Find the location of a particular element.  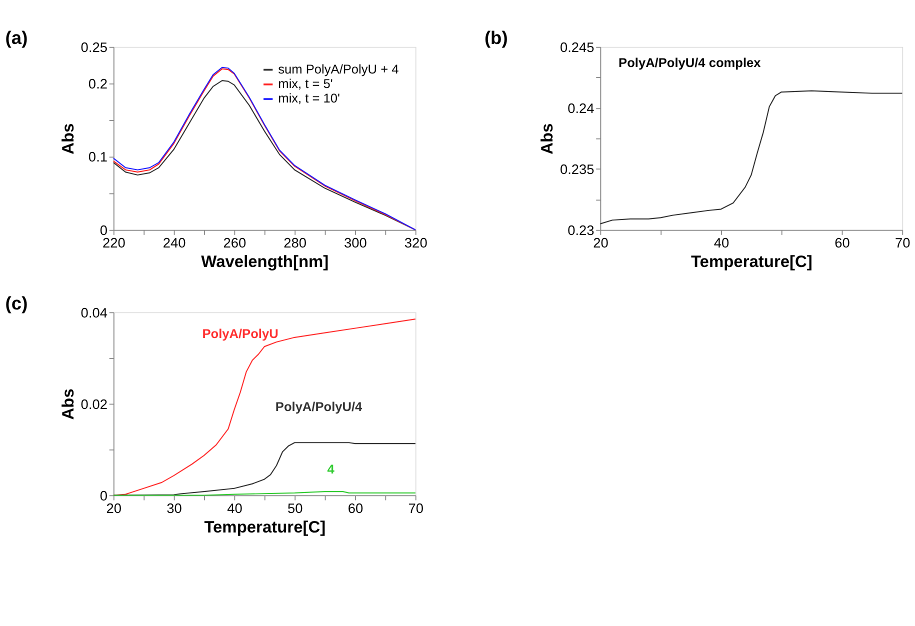

x-tick-label: 220 is located at coordinates (114, 243).